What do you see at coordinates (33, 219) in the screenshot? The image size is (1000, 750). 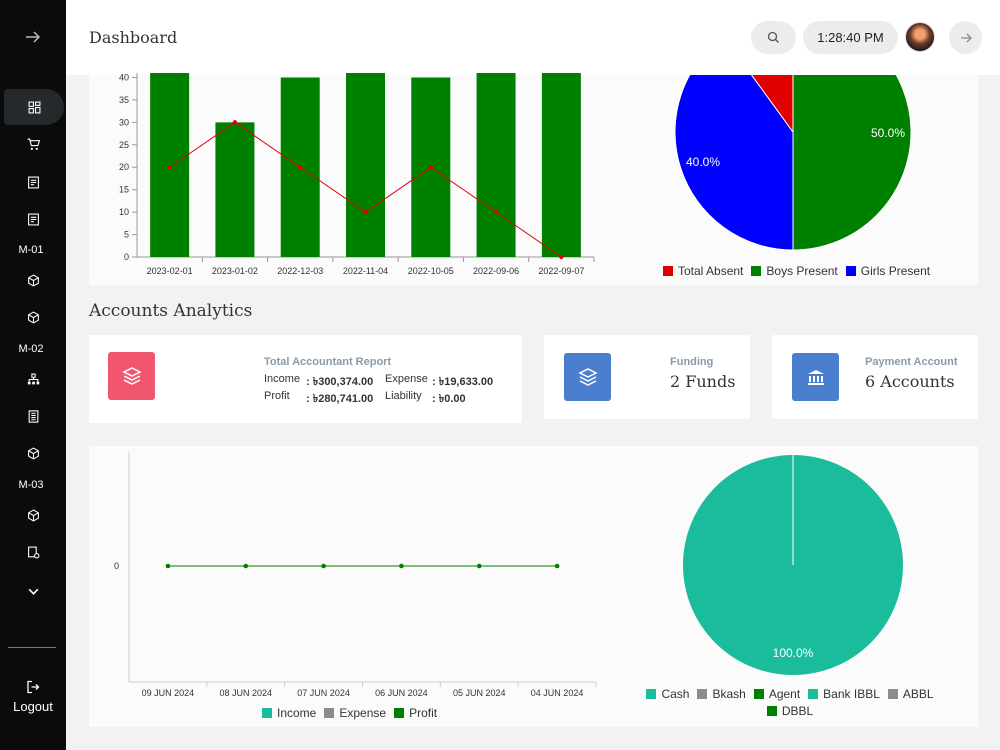 I see `sidebar-item-report` at bounding box center [33, 219].